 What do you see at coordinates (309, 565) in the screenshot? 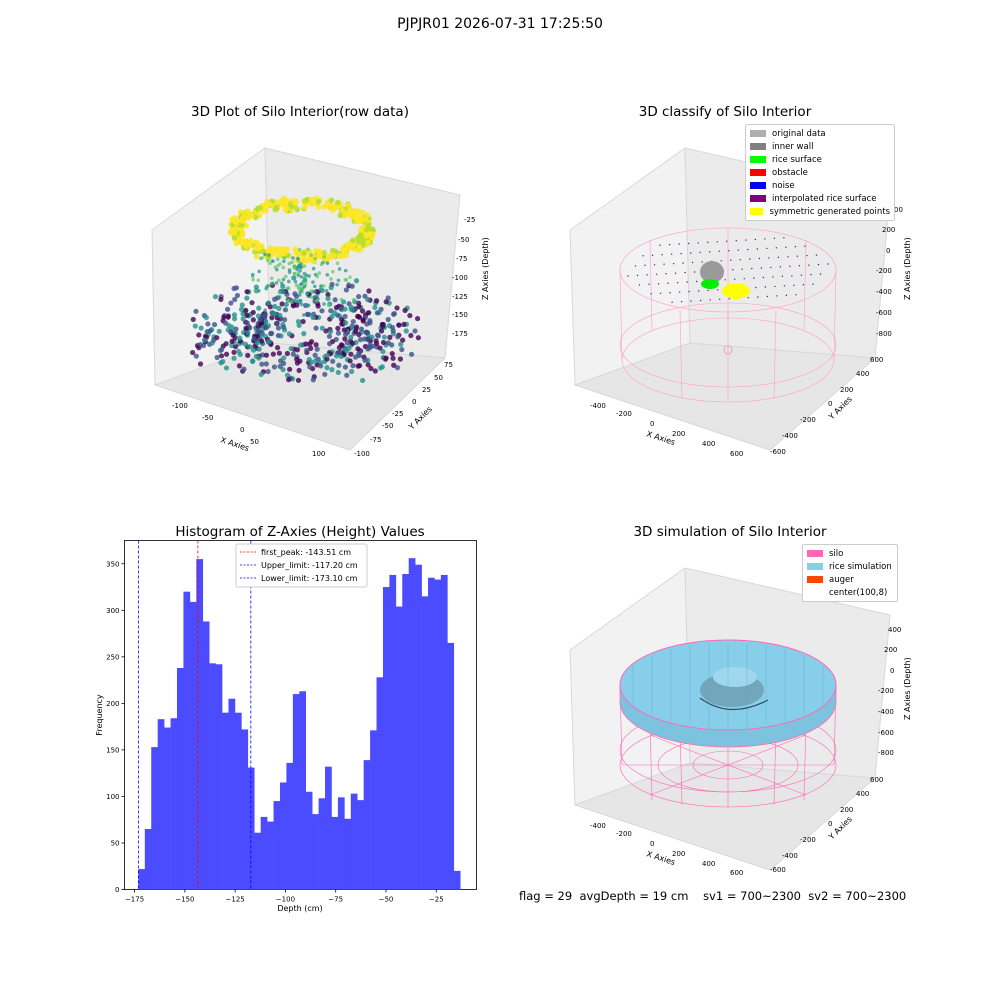
I see `legend-upper-limit: Upper_limit: -117.20 cm` at bounding box center [309, 565].